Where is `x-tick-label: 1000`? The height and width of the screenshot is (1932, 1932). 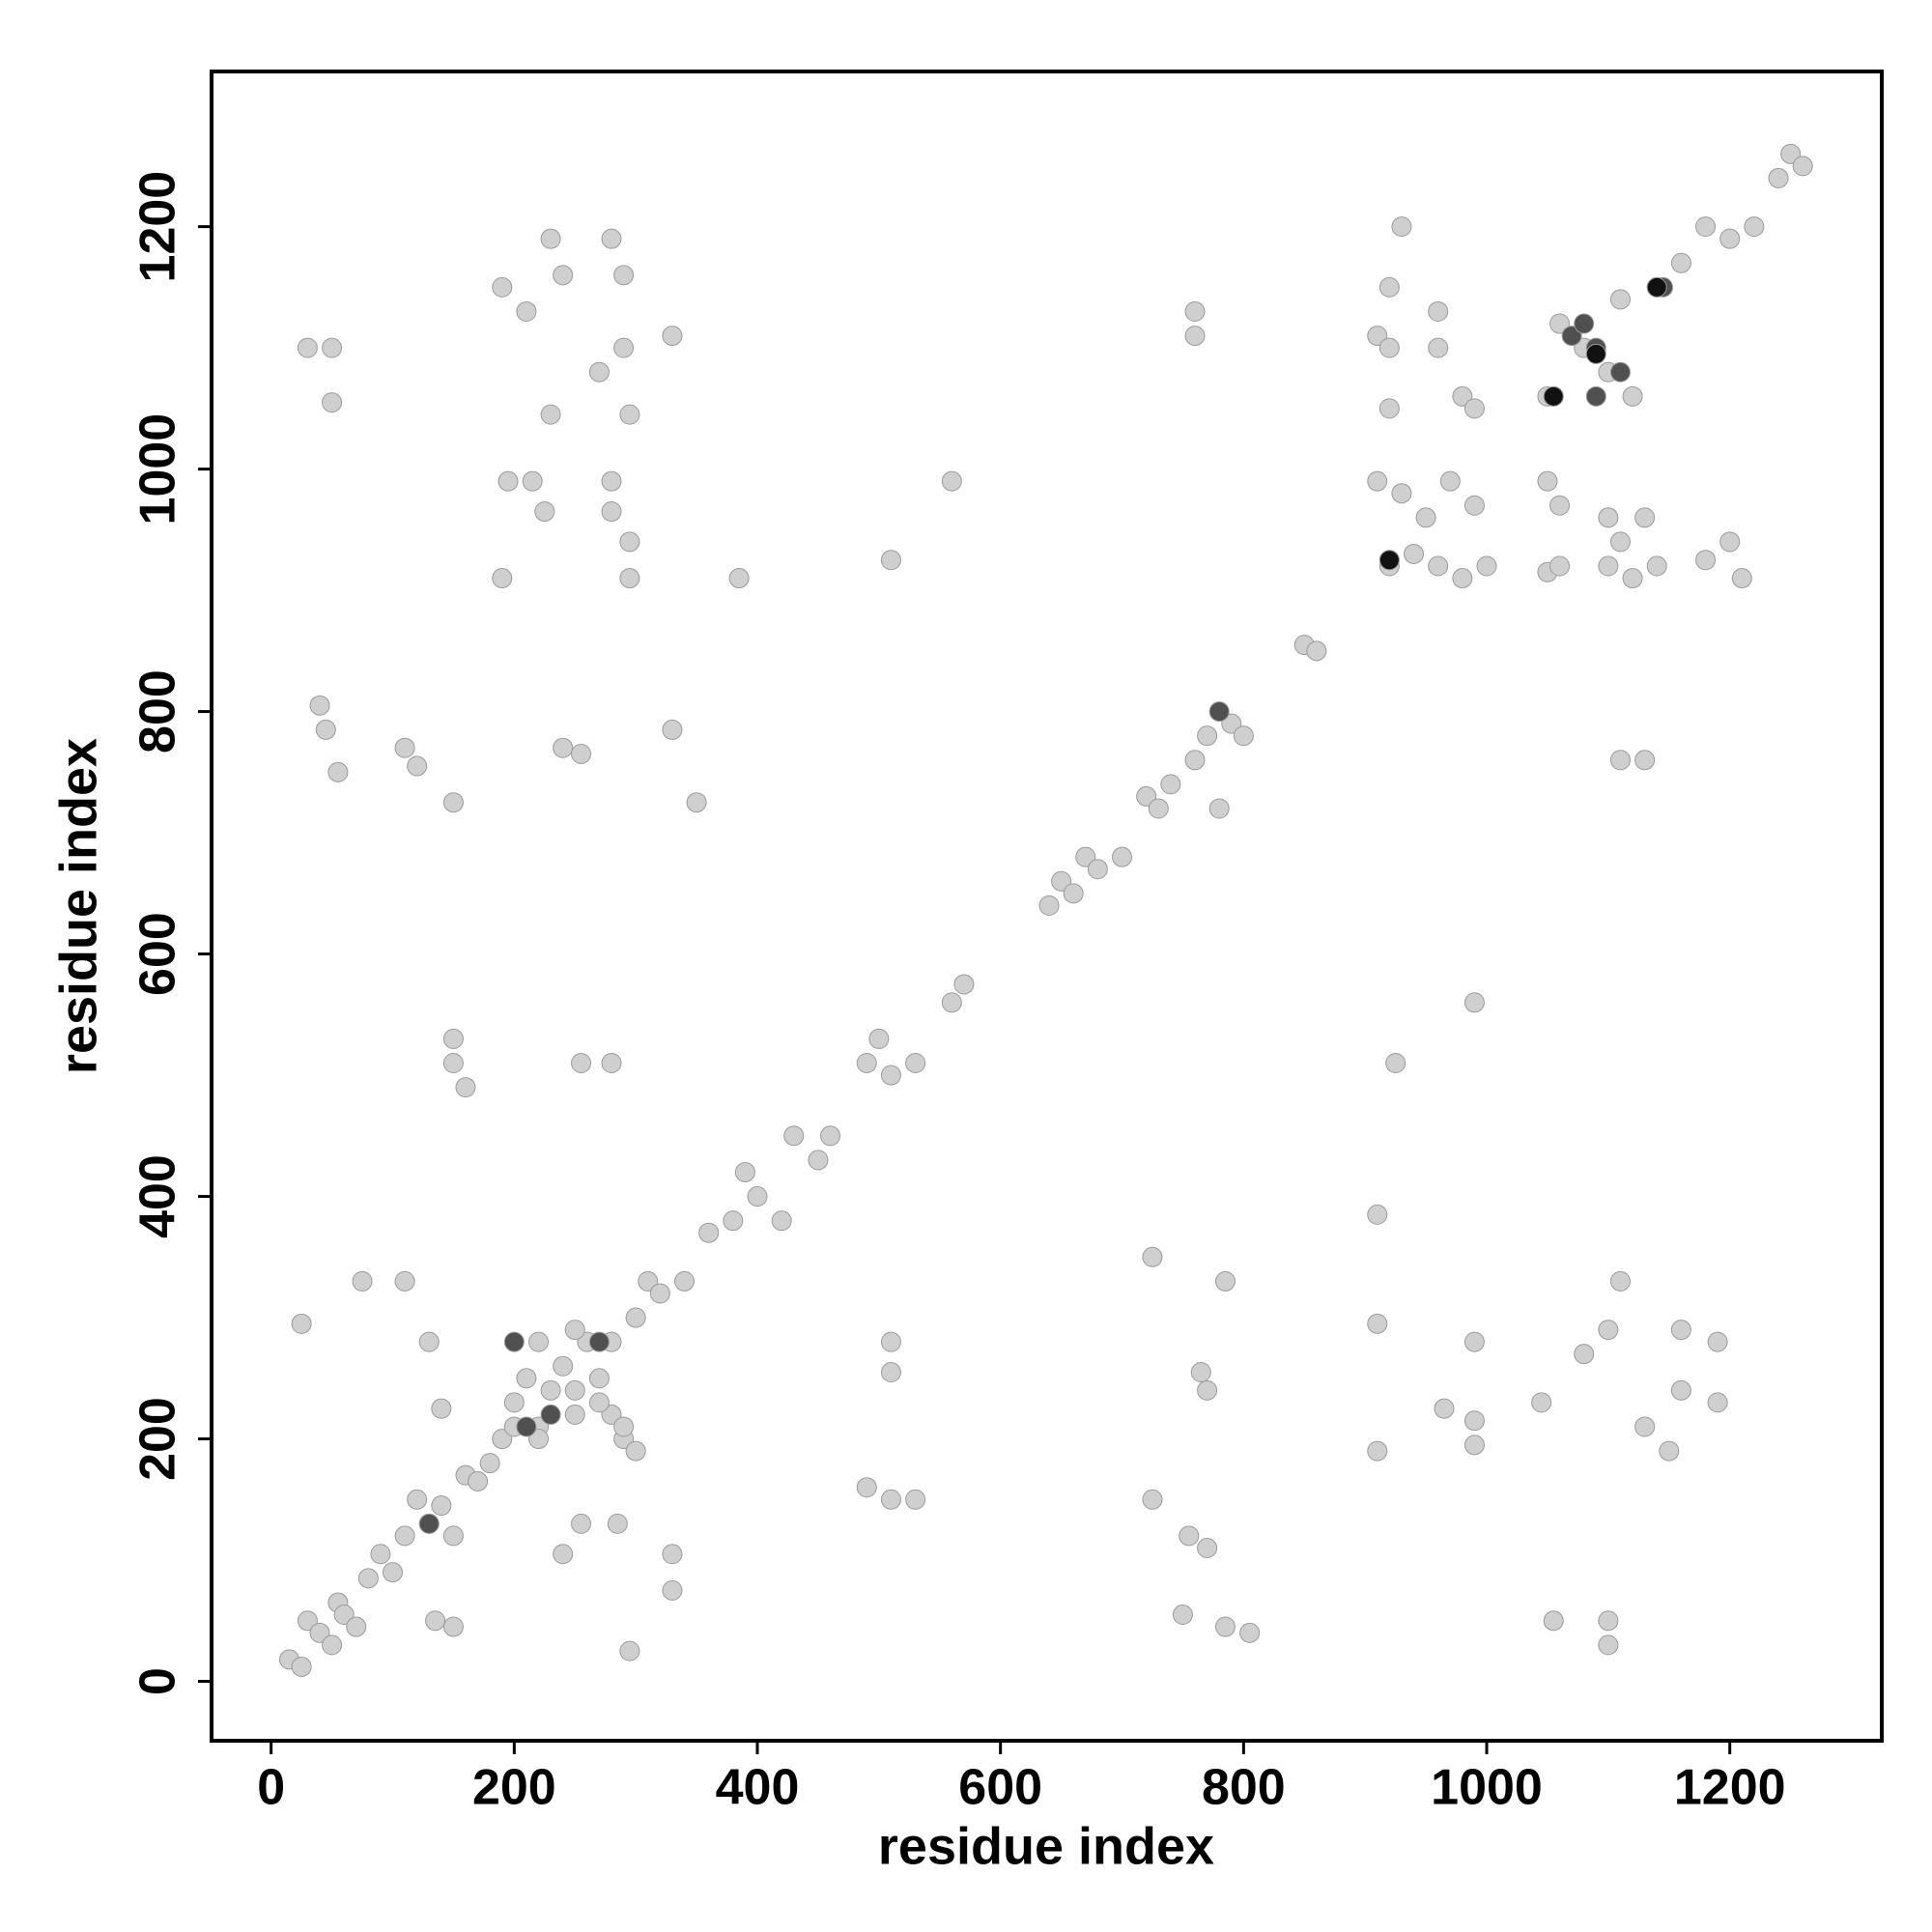 x-tick-label: 1000 is located at coordinates (1487, 1788).